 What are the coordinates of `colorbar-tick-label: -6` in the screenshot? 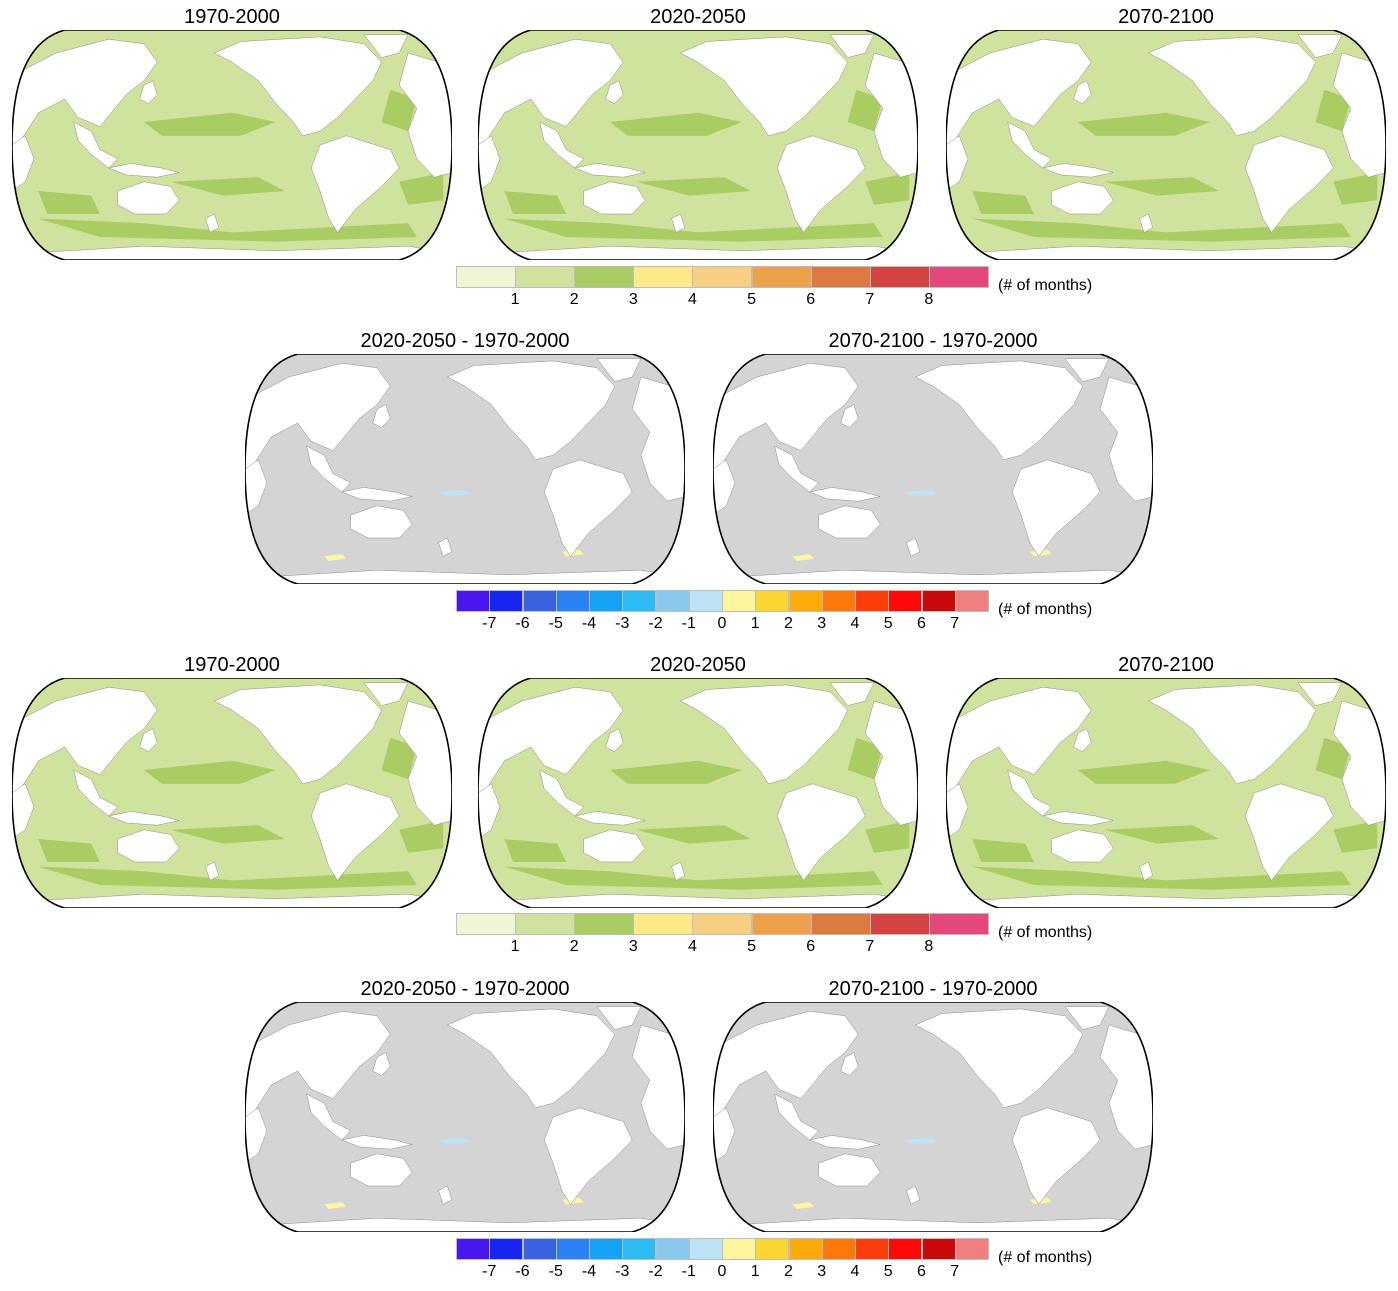 It's located at (522, 623).